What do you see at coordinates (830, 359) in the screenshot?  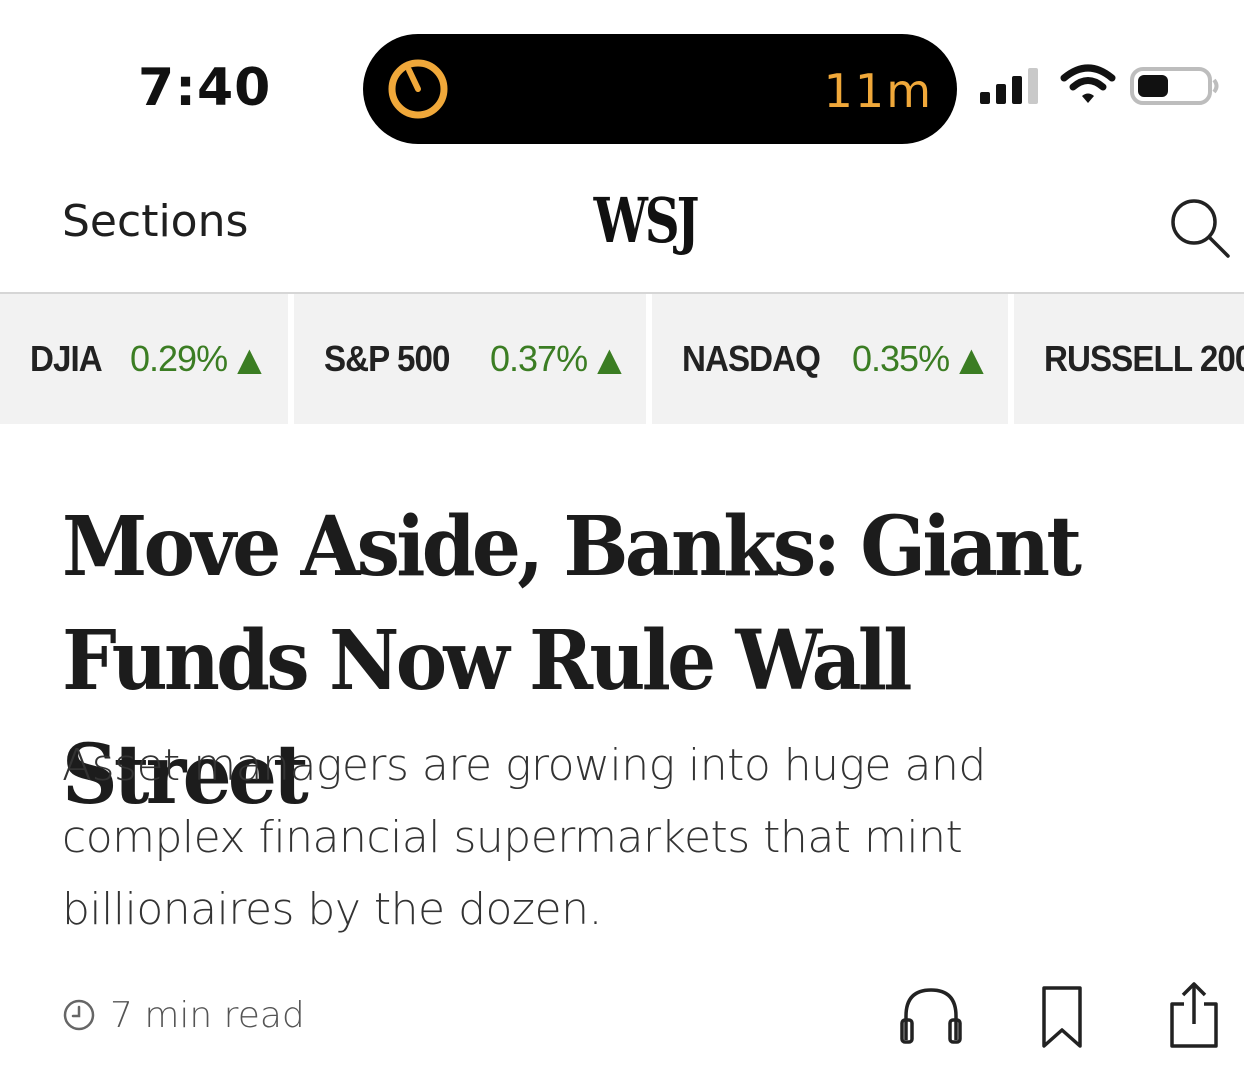 I see `ticker-item-nasdaq: NASDAQ 0.35% ▲` at bounding box center [830, 359].